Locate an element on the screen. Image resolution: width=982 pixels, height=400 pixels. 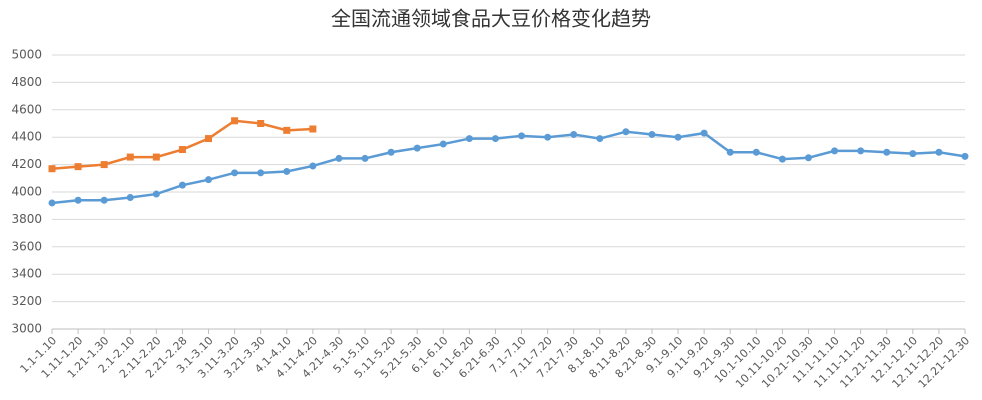
y-tick-label: 3000 is located at coordinates (26, 329).